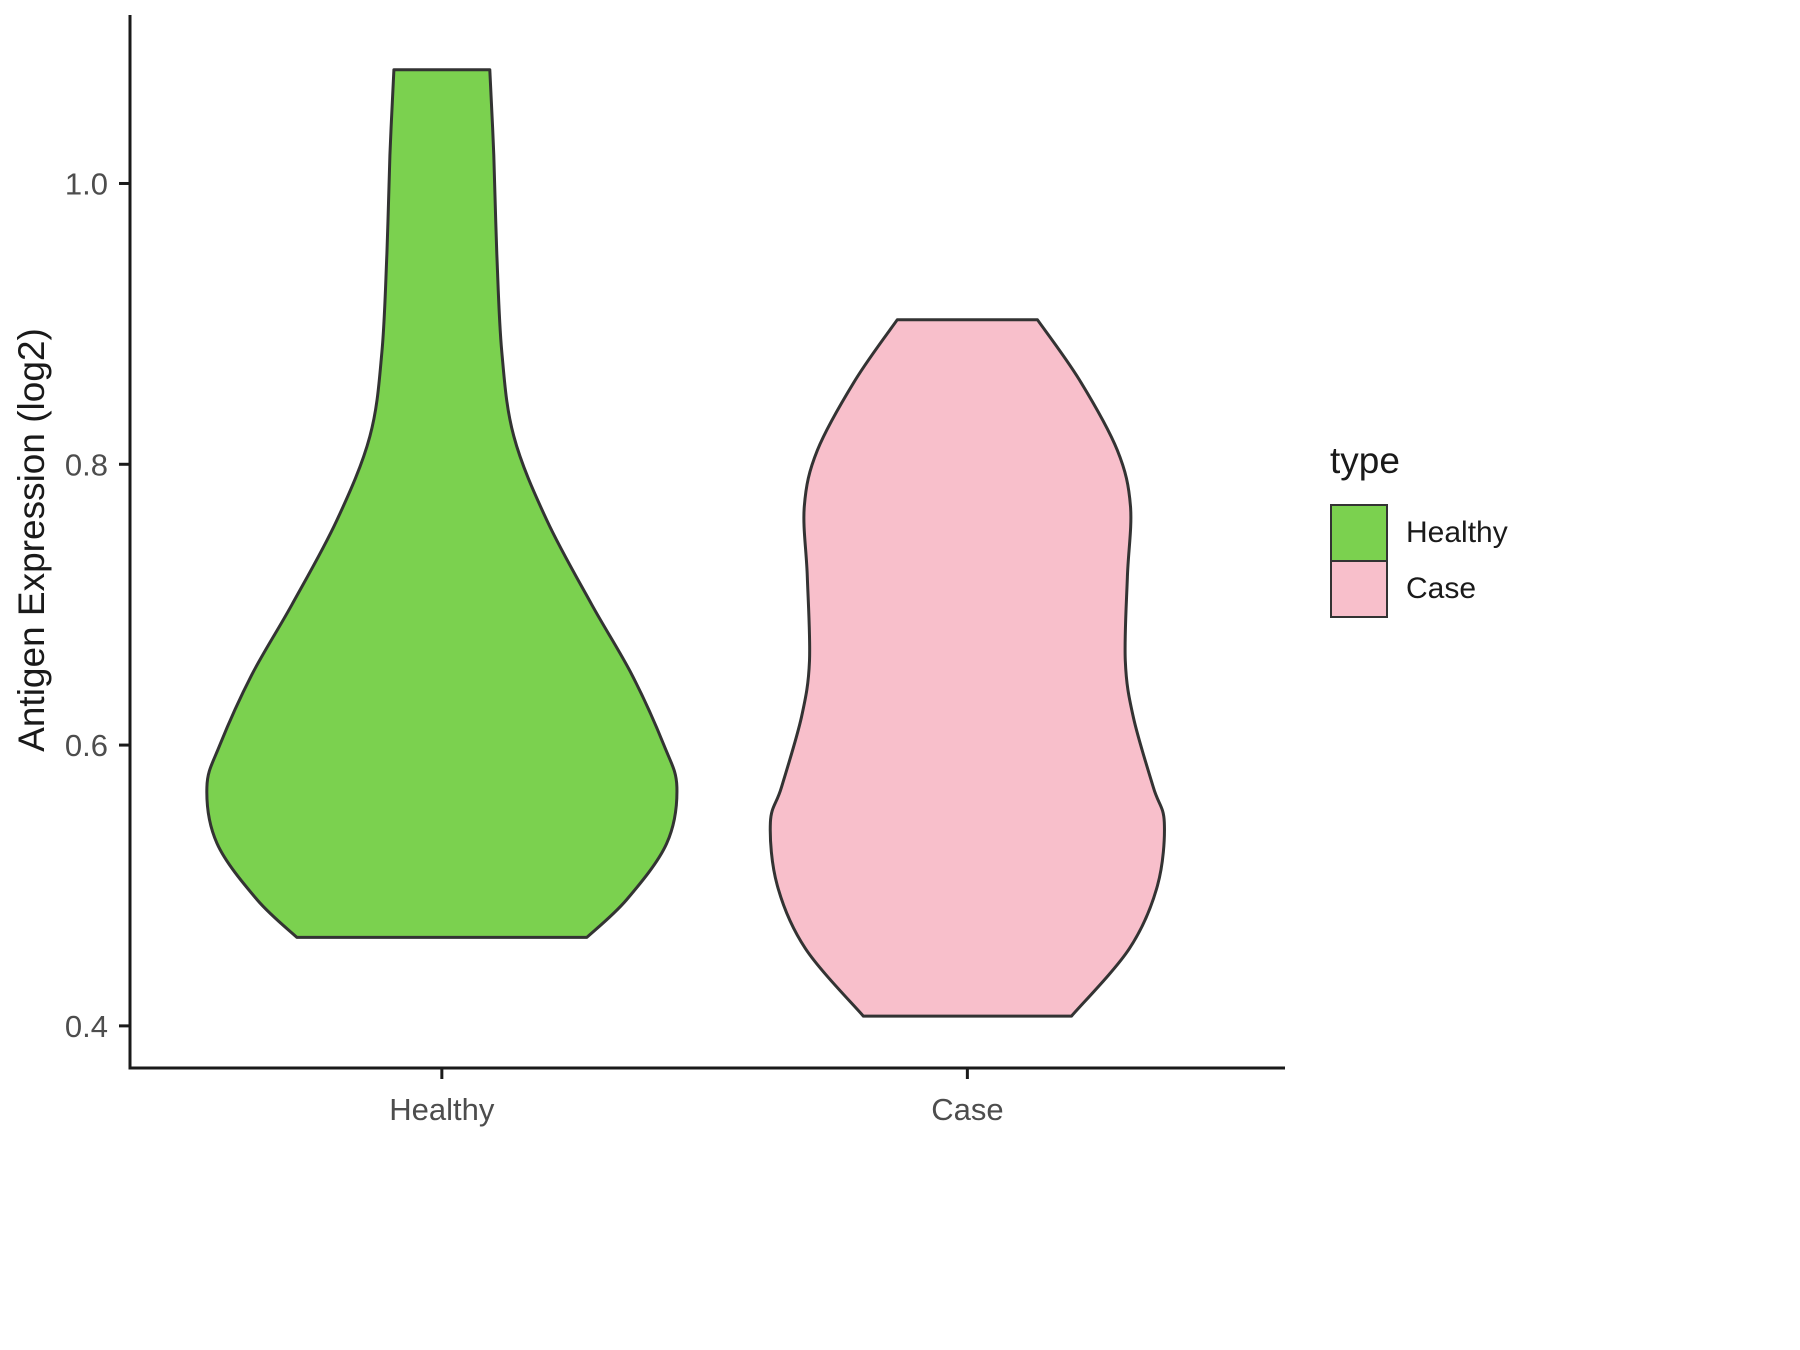 The width and height of the screenshot is (1800, 1350). I want to click on x-tick-label: Case, so click(967, 1109).